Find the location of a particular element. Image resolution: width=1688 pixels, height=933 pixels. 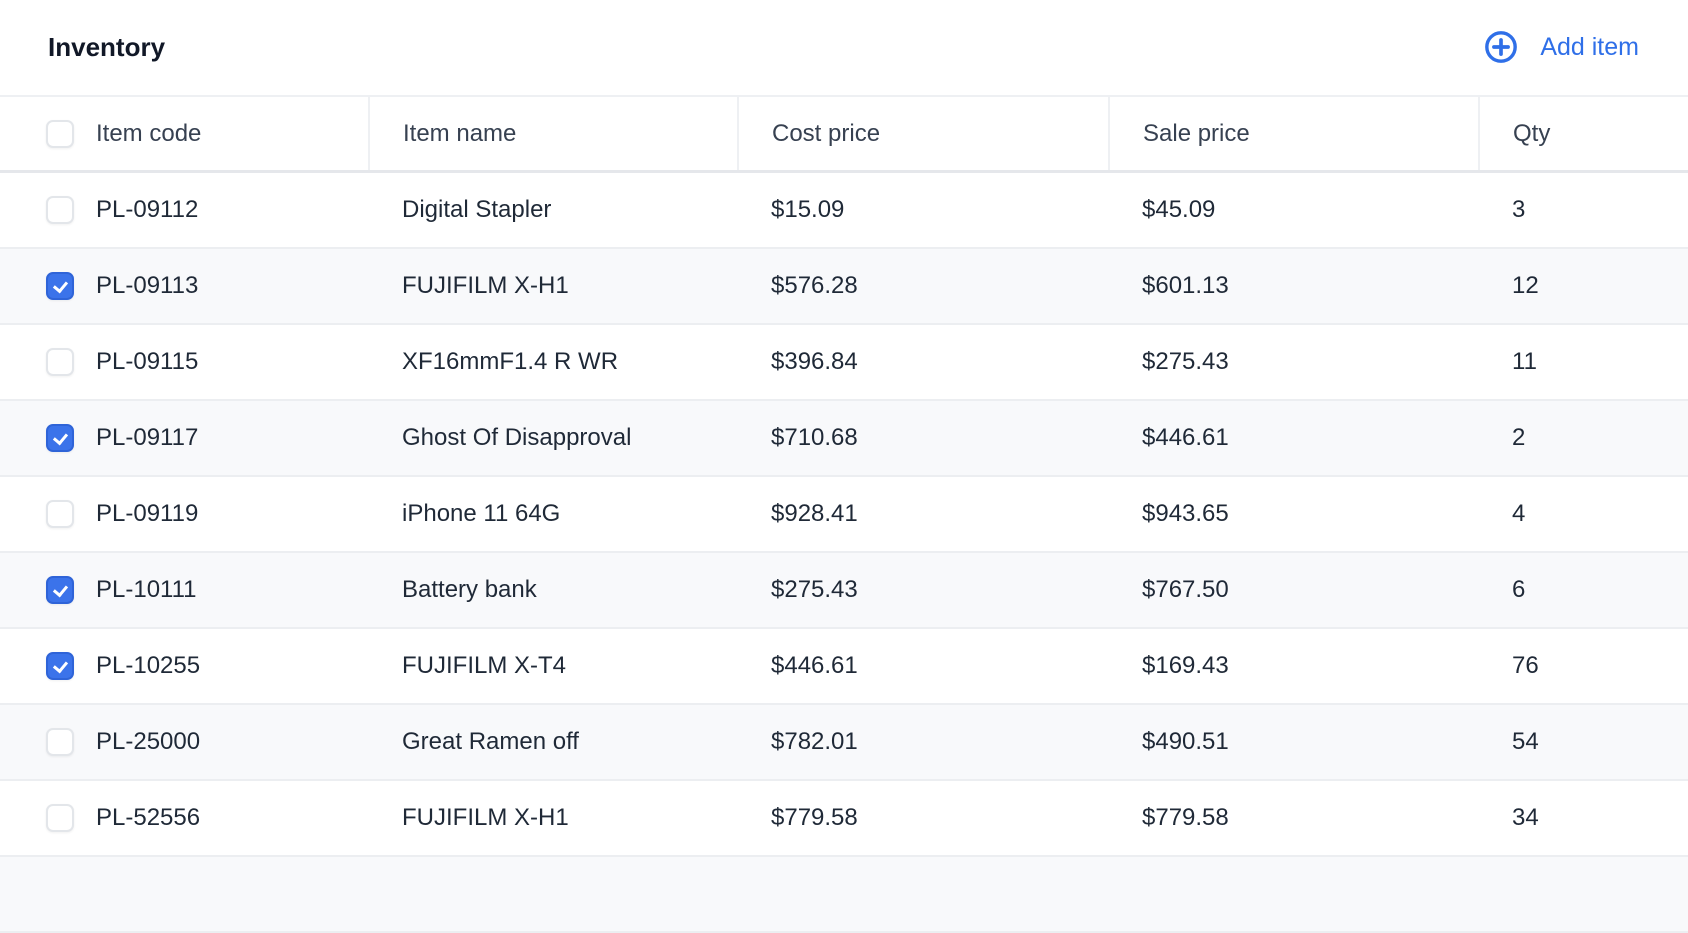

cell-sale-price: $601.13 is located at coordinates (1294, 286).